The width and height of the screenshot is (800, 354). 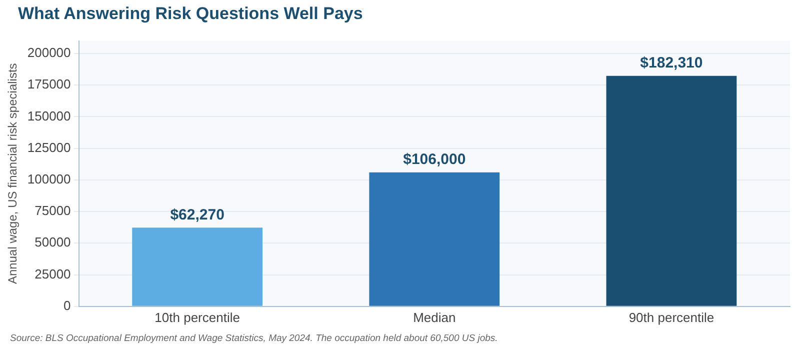 What do you see at coordinates (49, 147) in the screenshot?
I see `y-tick-label: 125000` at bounding box center [49, 147].